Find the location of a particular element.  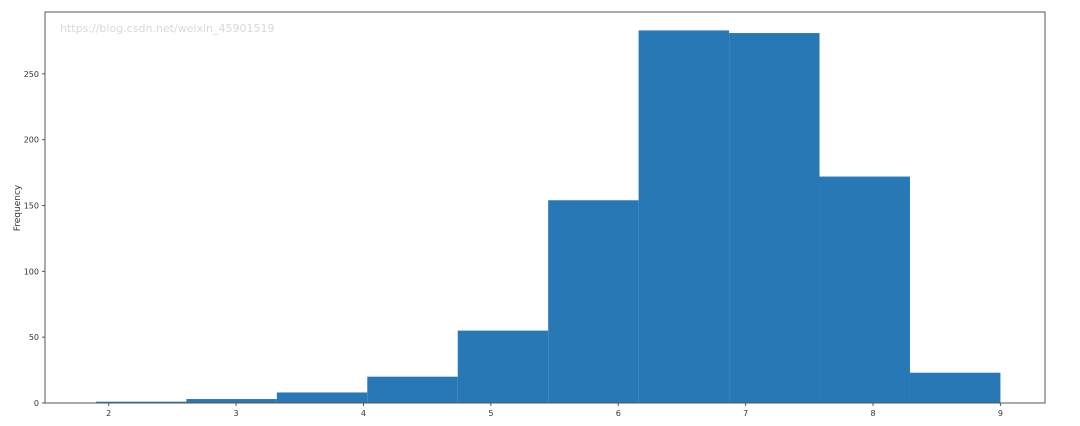

x-tick-label: 3 is located at coordinates (236, 413).